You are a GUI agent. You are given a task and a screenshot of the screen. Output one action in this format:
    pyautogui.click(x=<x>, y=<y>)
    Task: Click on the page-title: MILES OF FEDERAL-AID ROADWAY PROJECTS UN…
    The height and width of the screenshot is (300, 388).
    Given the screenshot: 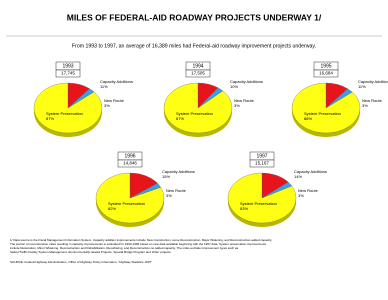 What is the action you would take?
    pyautogui.click(x=194, y=17)
    